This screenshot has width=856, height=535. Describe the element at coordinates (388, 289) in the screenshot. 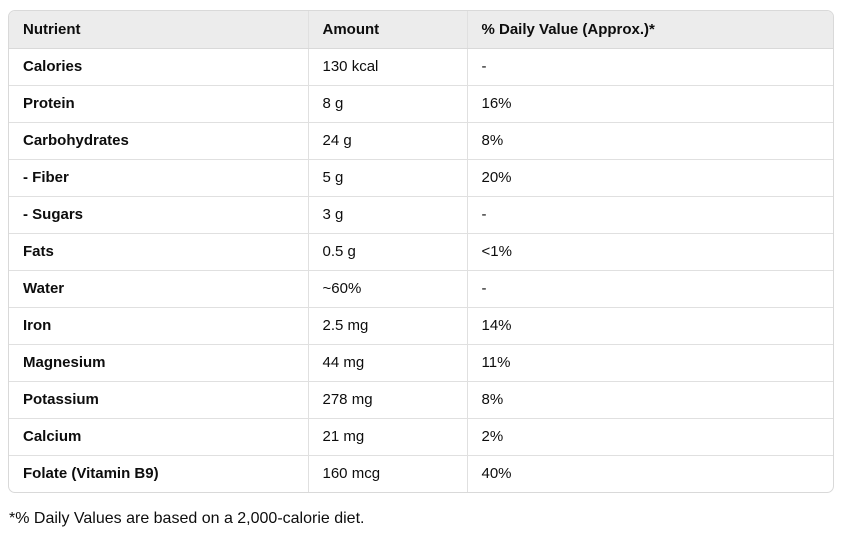

I see `amount-cell: ~60%` at that location.